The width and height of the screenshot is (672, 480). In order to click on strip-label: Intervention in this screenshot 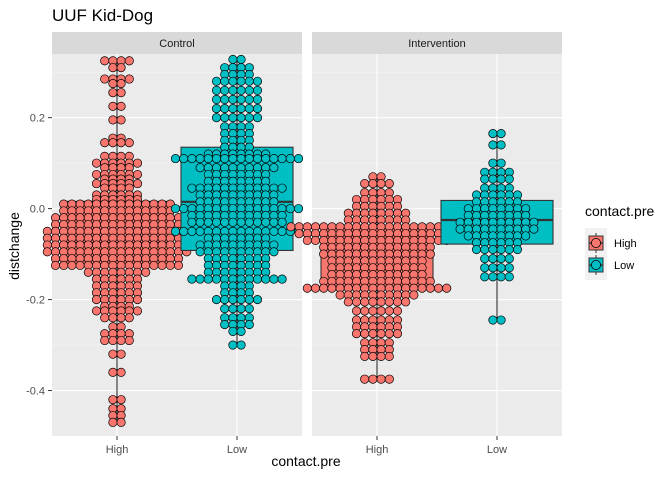, I will do `click(436, 44)`.